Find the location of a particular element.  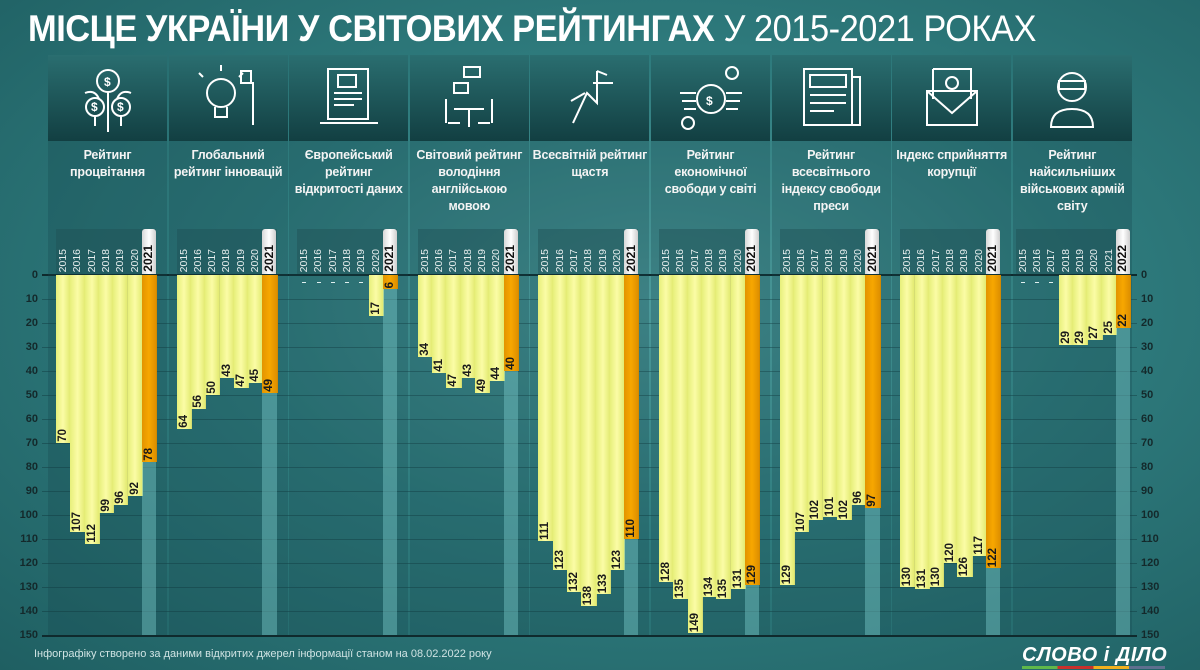

value-label: 96 is located at coordinates (858, 498).